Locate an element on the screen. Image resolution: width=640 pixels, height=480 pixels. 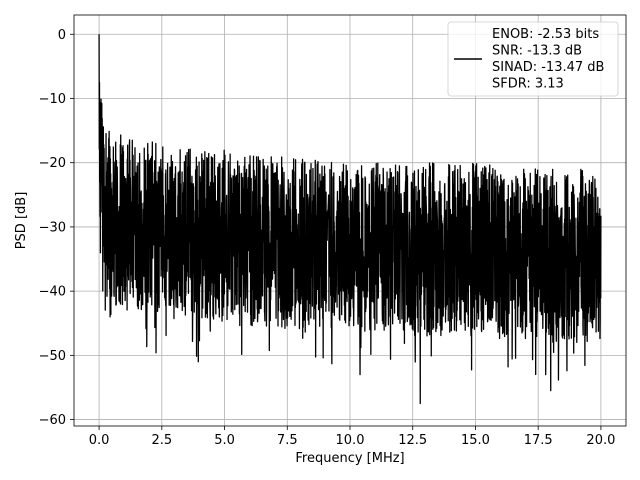
legend-enob-text: ENOB: -2.53 bits is located at coordinates (545, 34).